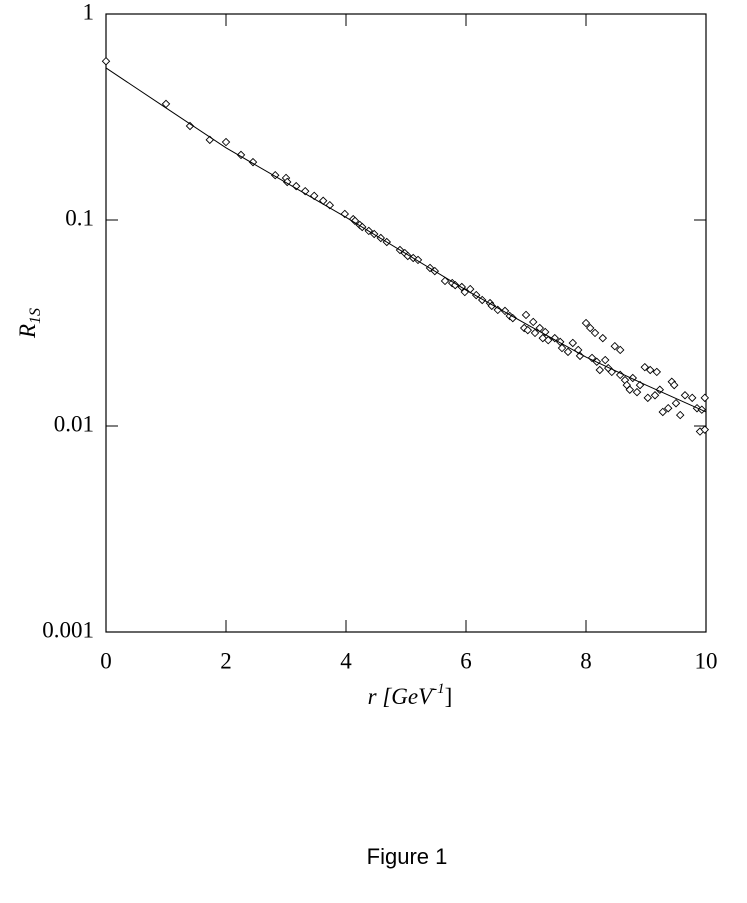 The height and width of the screenshot is (903, 747). I want to click on y-tick-label: 0.1, so click(79, 217).